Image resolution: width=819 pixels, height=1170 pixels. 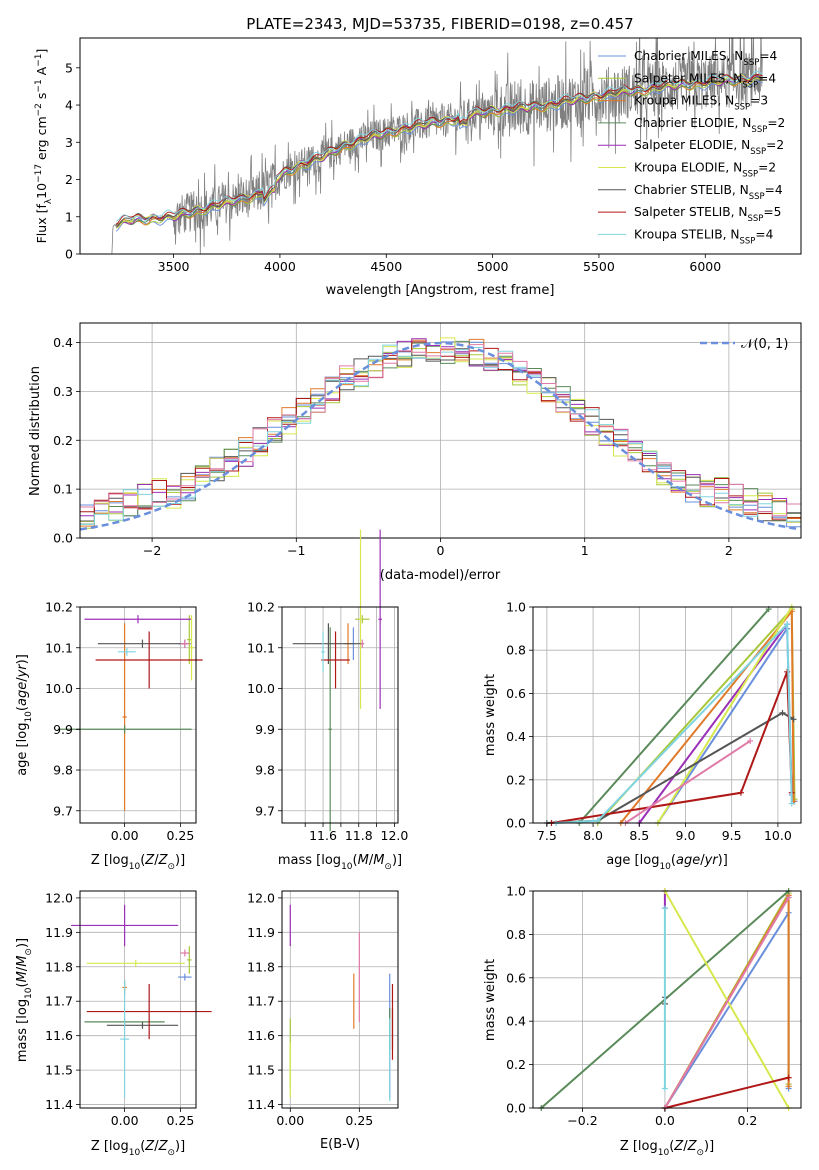 I want to click on weight-vs-age-frame, so click(x=667, y=715).